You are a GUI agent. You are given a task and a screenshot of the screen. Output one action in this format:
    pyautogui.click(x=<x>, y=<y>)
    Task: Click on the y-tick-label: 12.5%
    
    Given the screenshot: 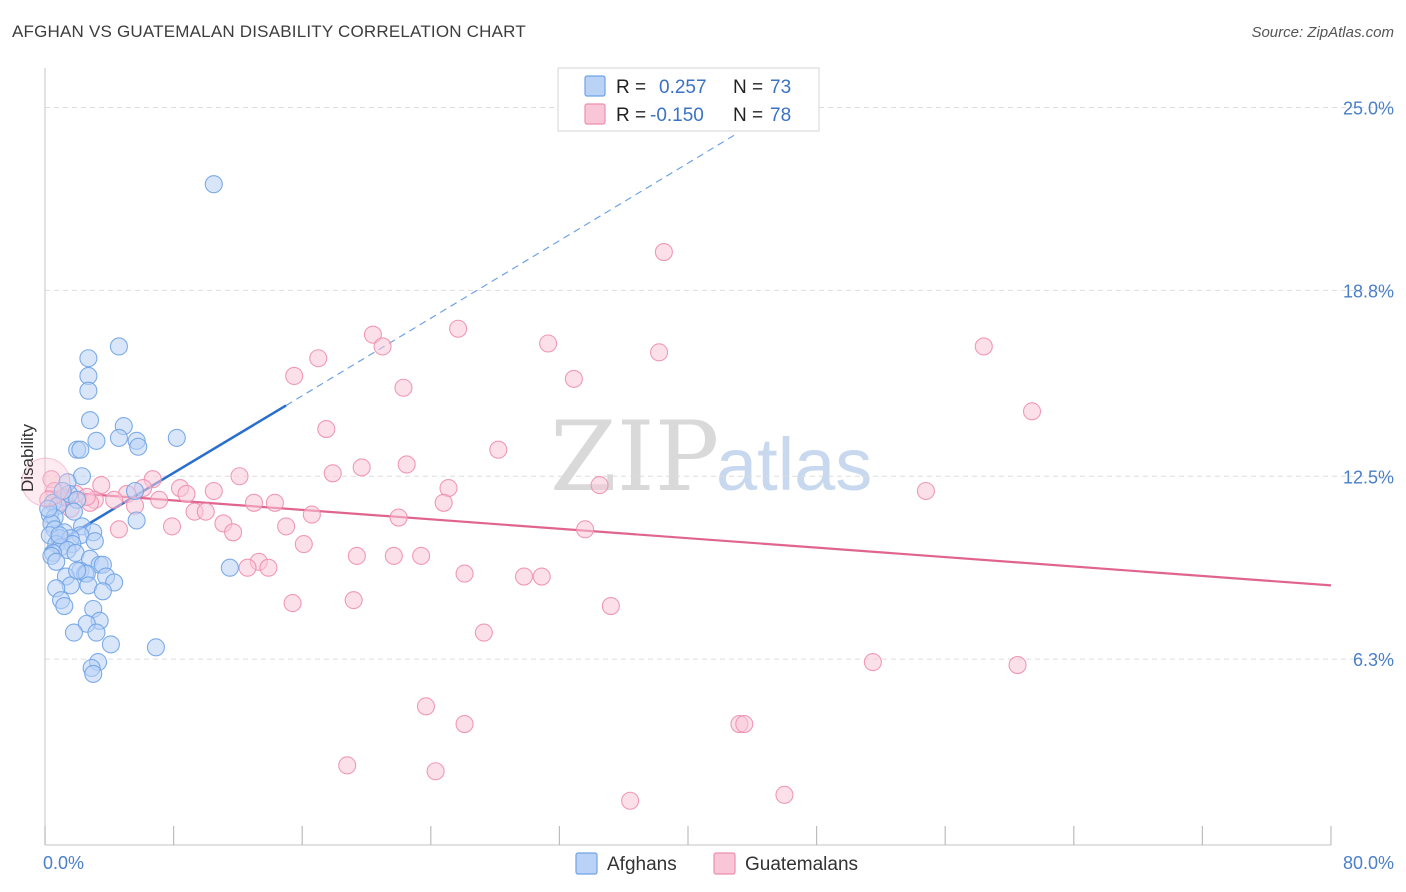 What is the action you would take?
    pyautogui.click(x=1368, y=477)
    